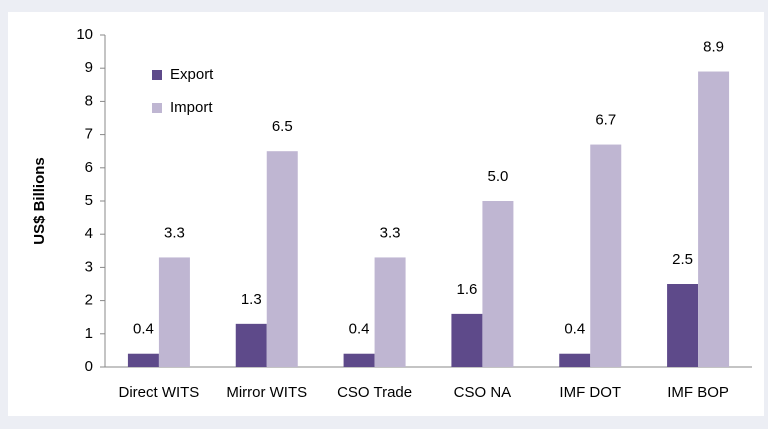  I want to click on data-label: 5.0, so click(497, 176).